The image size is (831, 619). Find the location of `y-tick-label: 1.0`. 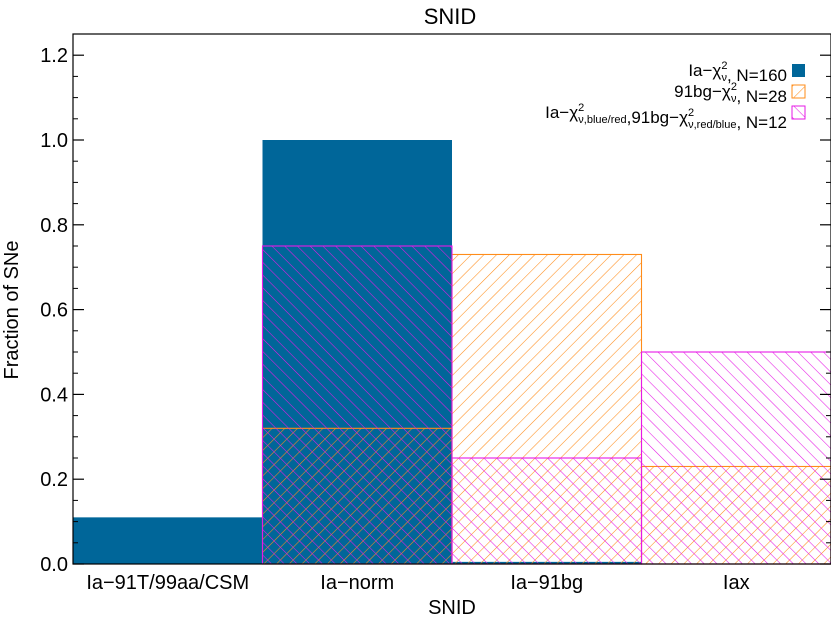

y-tick-label: 1.0 is located at coordinates (54, 141).